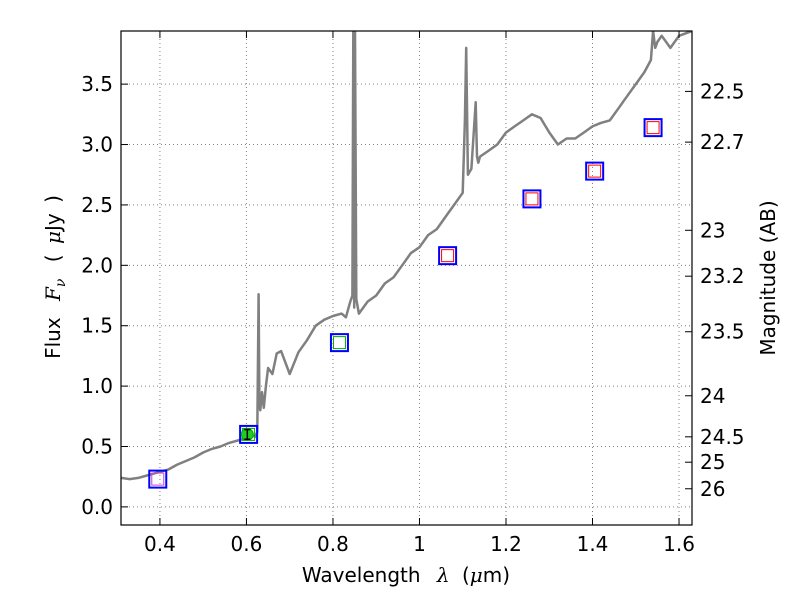  I want to click on y-axis-label-text: Flux, so click(53, 338).